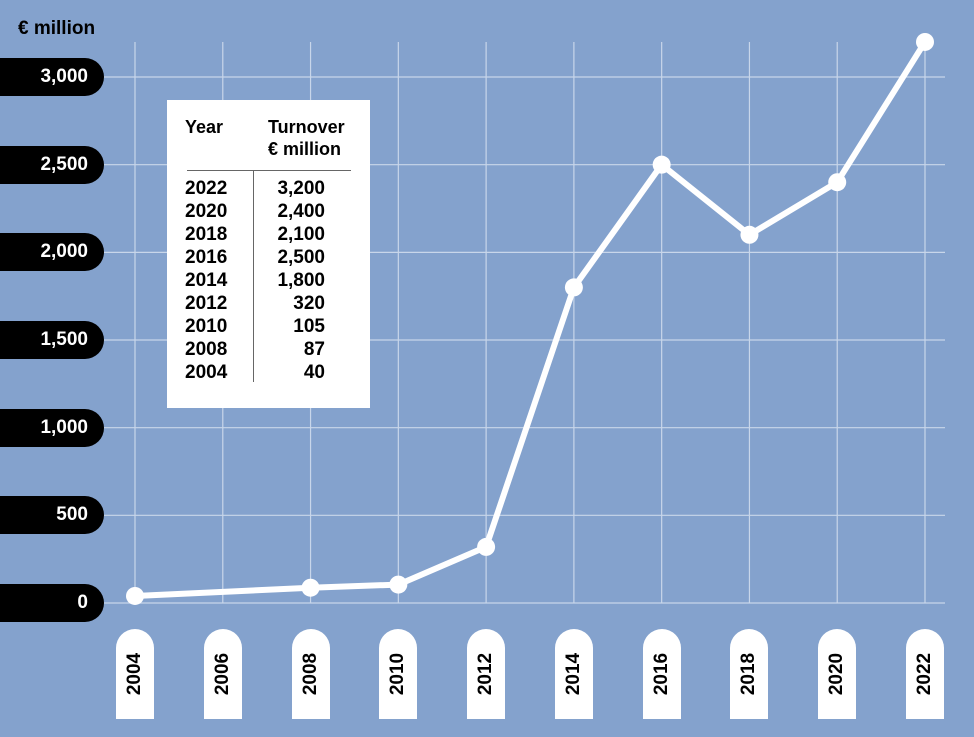 The height and width of the screenshot is (737, 974). Describe the element at coordinates (206, 326) in the screenshot. I see `table-cell-year: 2010` at that location.